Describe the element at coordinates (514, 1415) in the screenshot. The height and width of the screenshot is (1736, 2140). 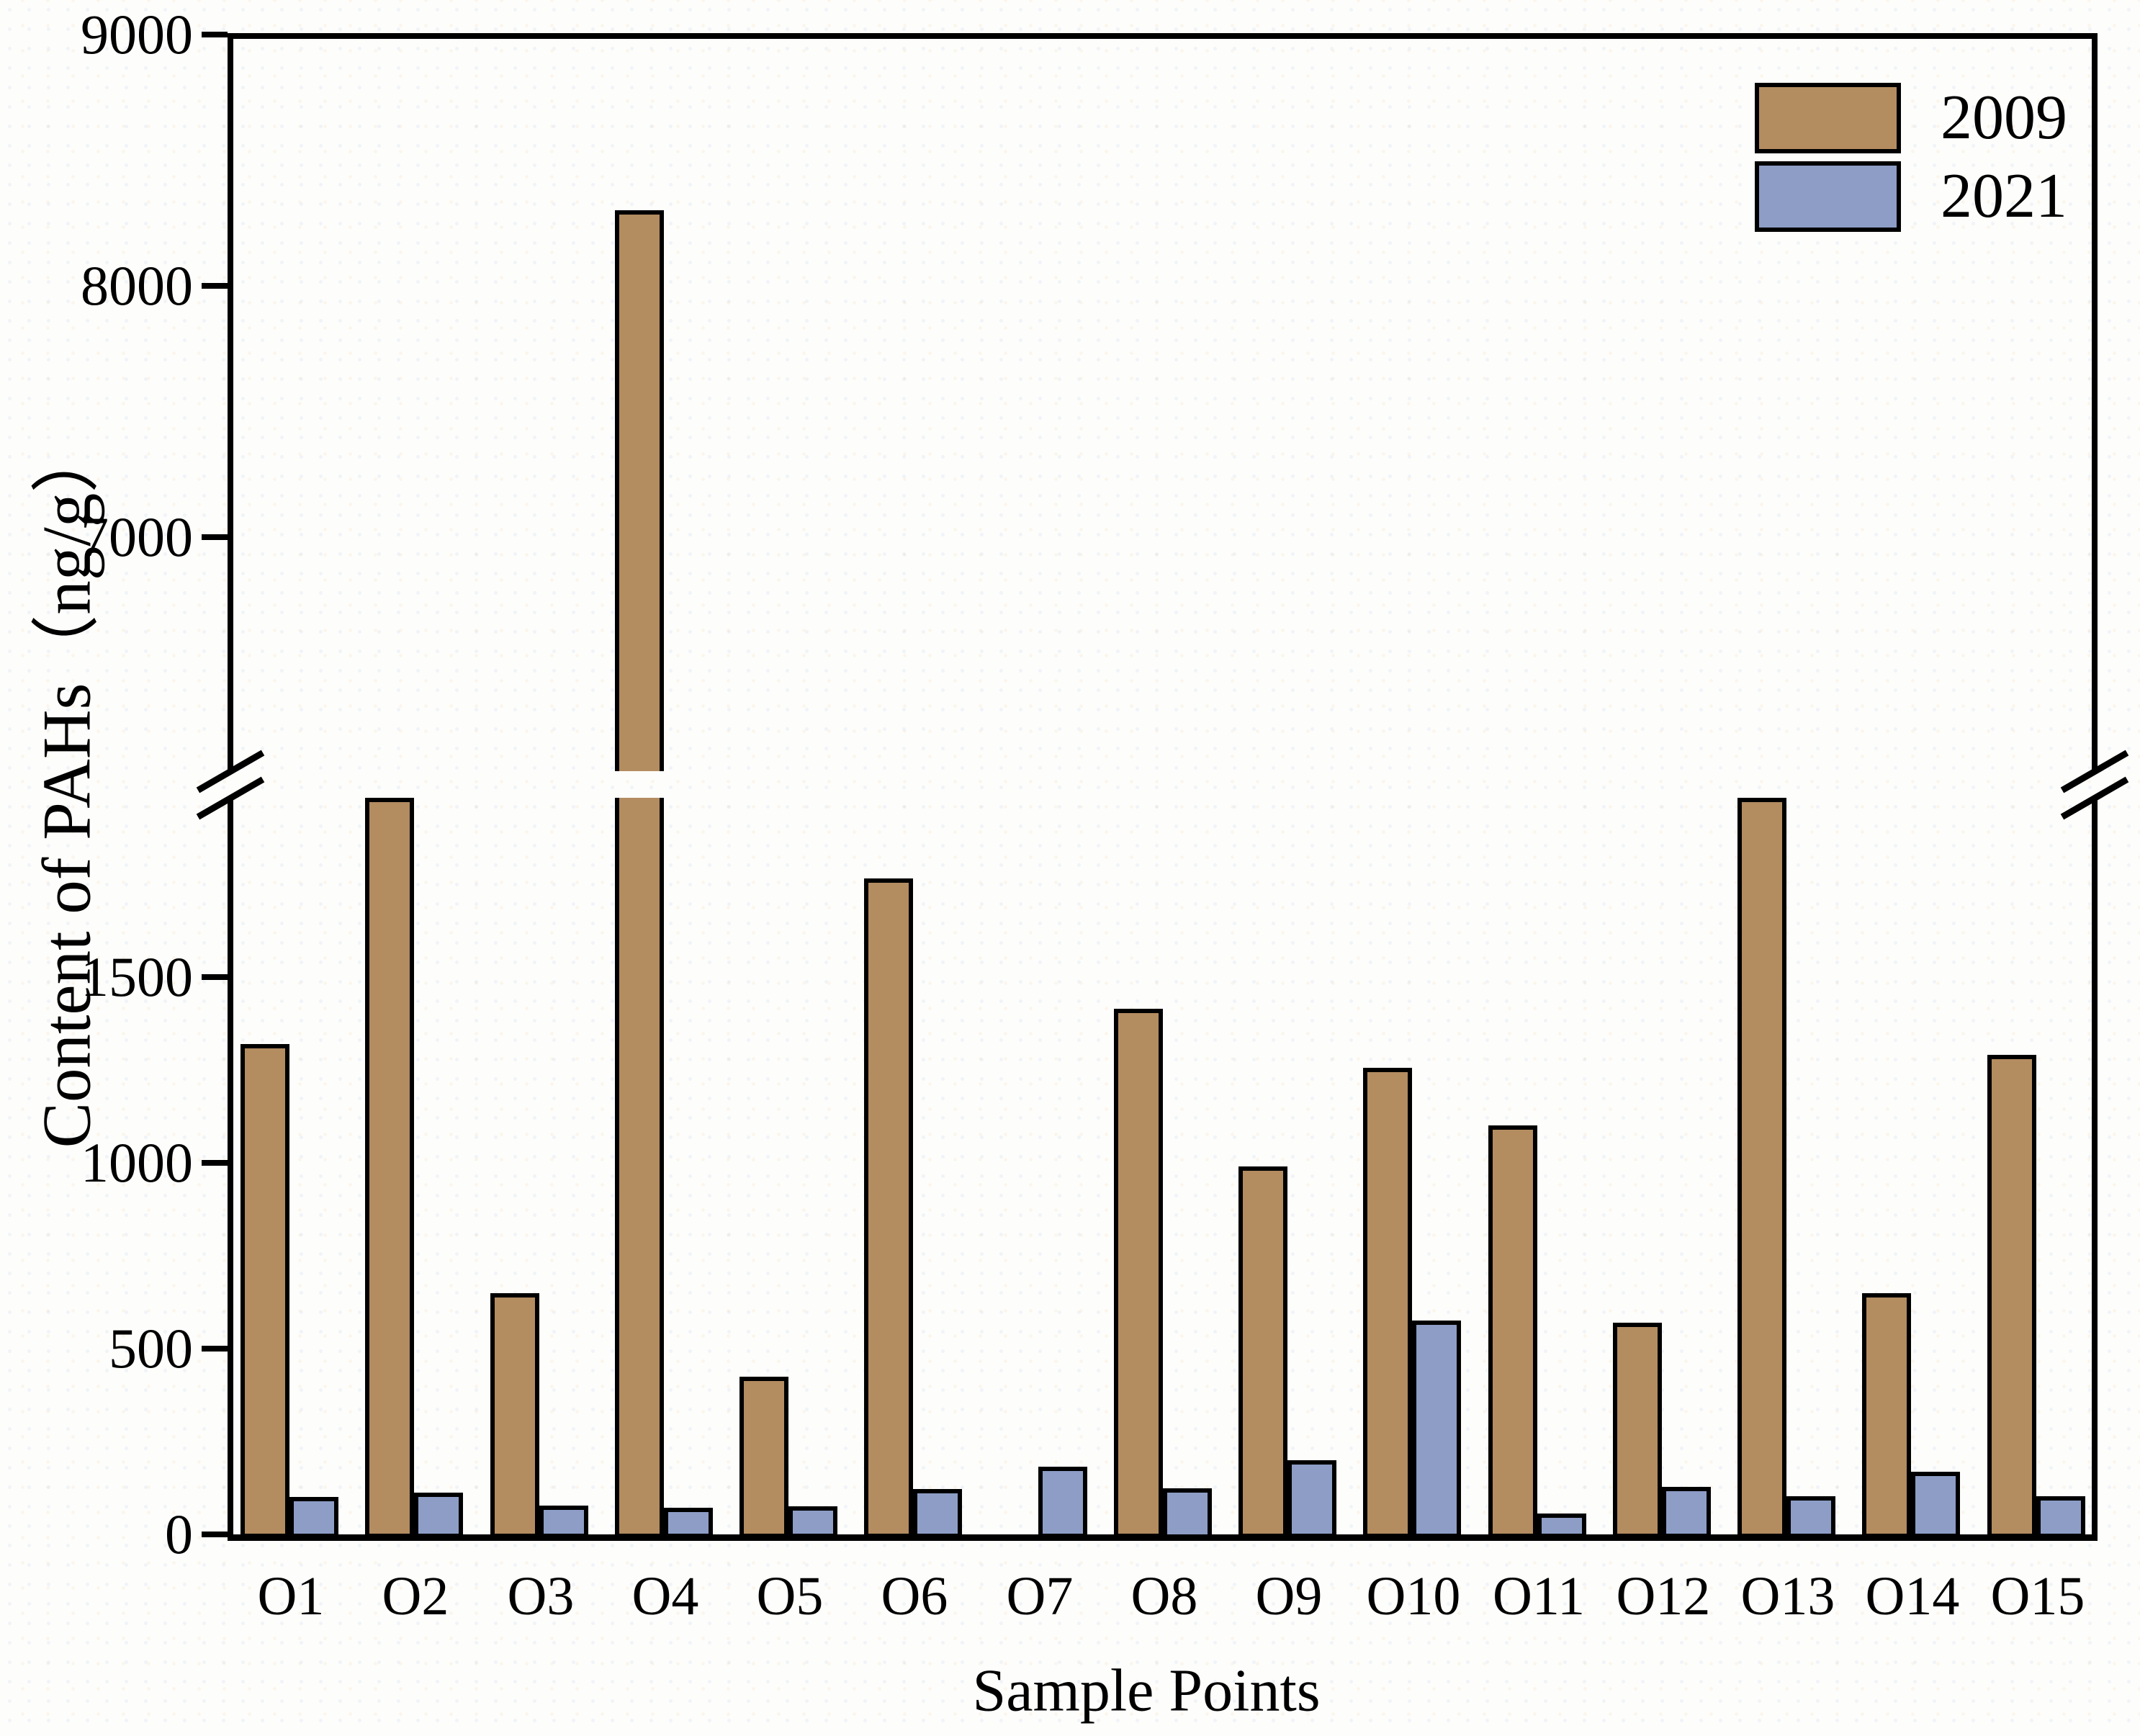
I see `bar-2009-O3` at that location.